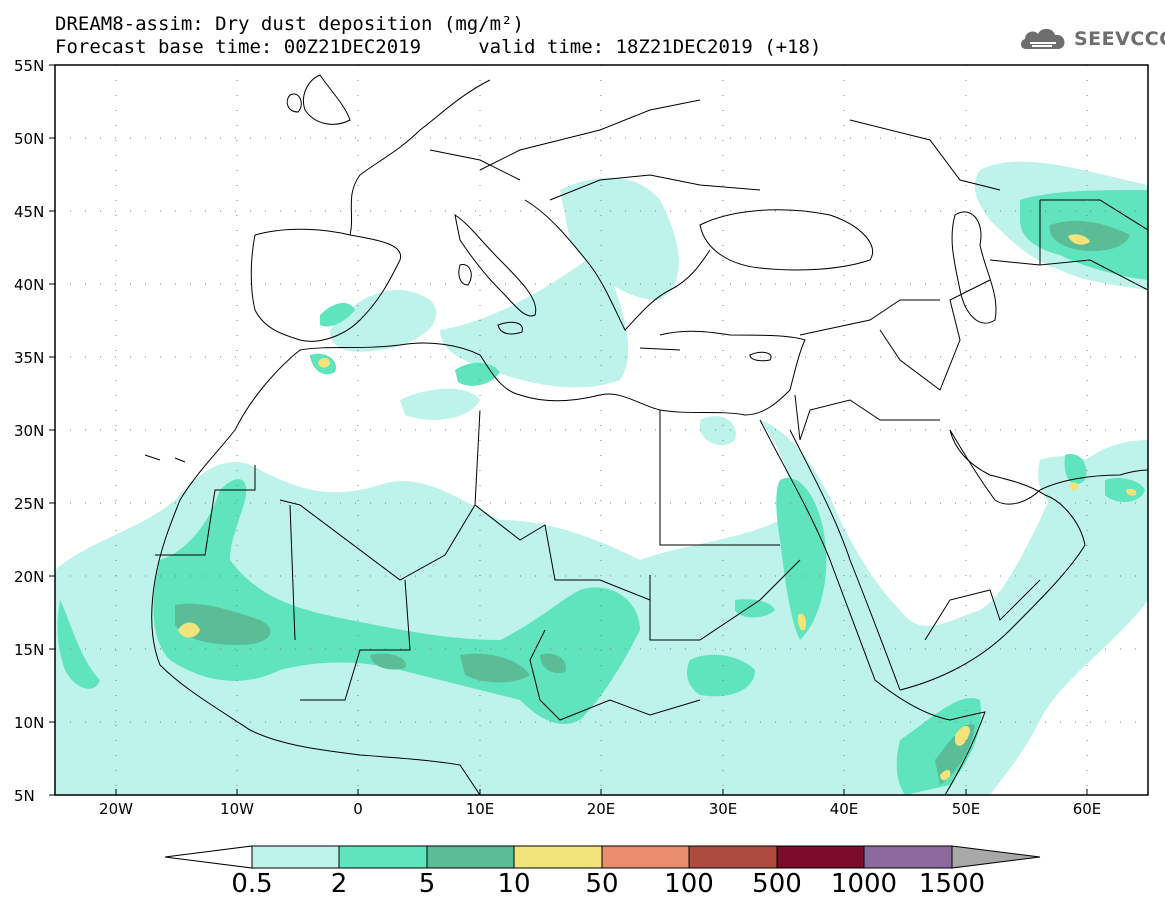  Describe the element at coordinates (777, 884) in the screenshot. I see `colorbar-label: 500` at that location.